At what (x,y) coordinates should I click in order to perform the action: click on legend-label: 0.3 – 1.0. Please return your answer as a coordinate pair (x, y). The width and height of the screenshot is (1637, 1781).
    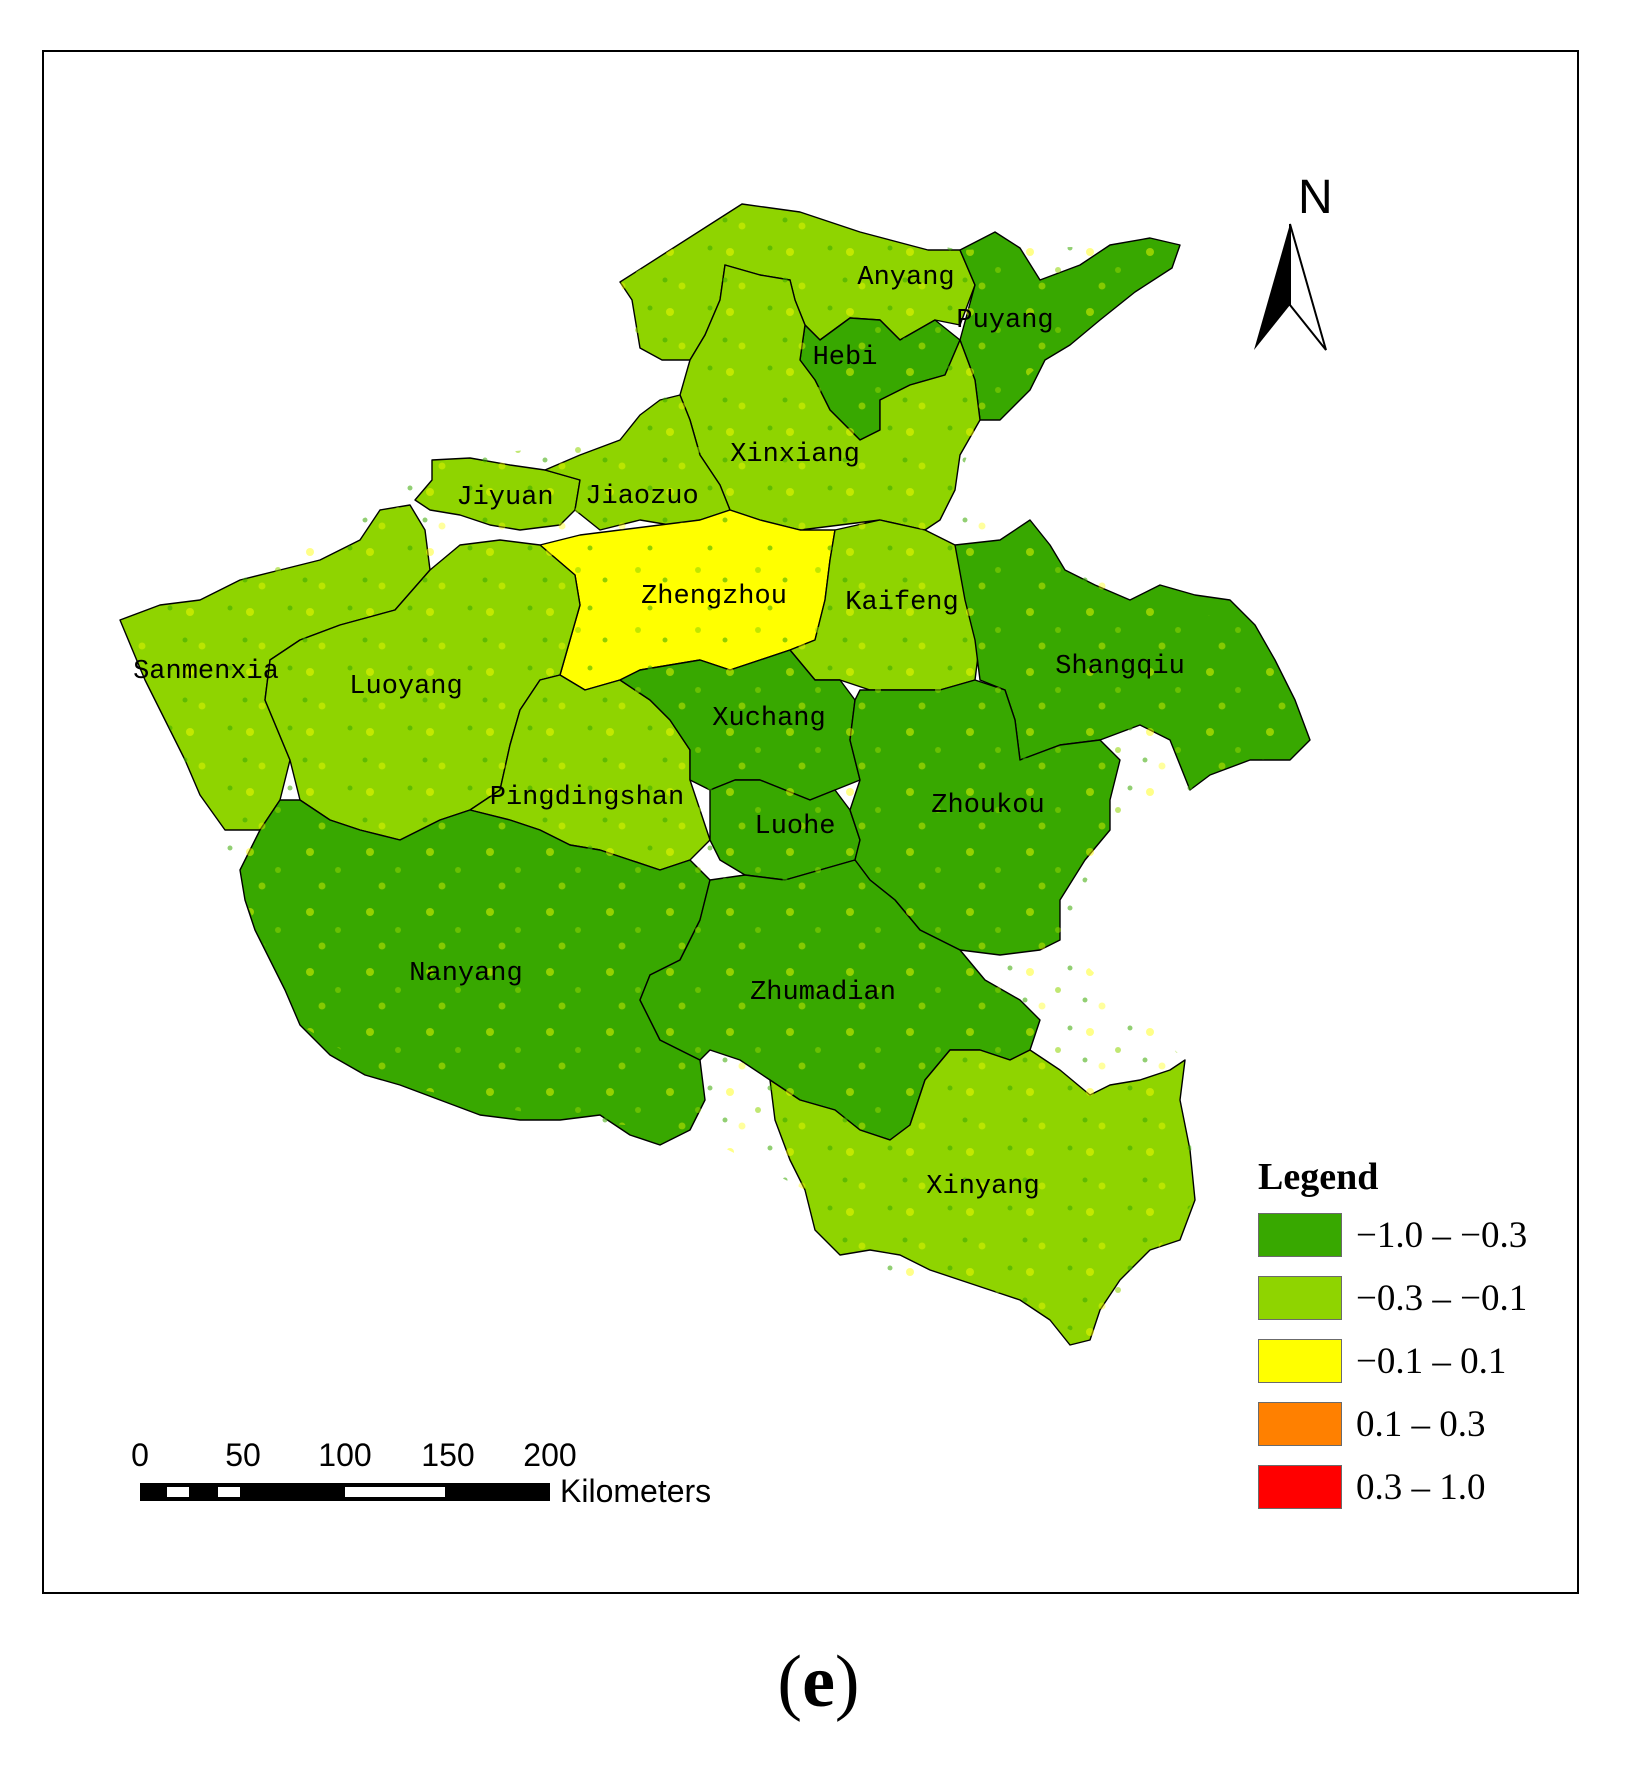
    Looking at the image, I should click on (1421, 1487).